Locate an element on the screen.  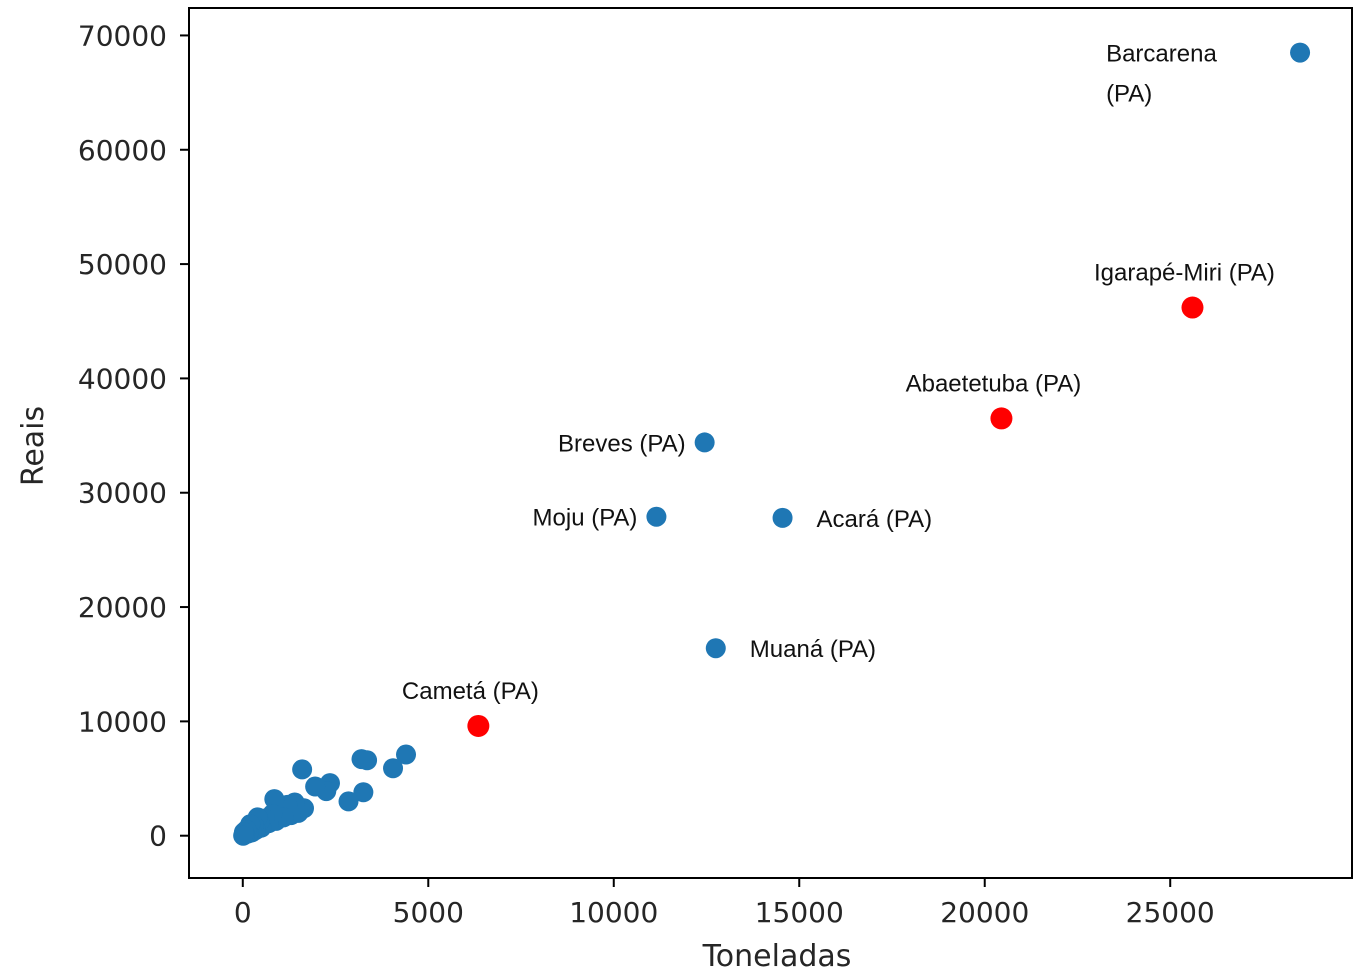
point-annotation: Moju (PA) is located at coordinates (585, 518).